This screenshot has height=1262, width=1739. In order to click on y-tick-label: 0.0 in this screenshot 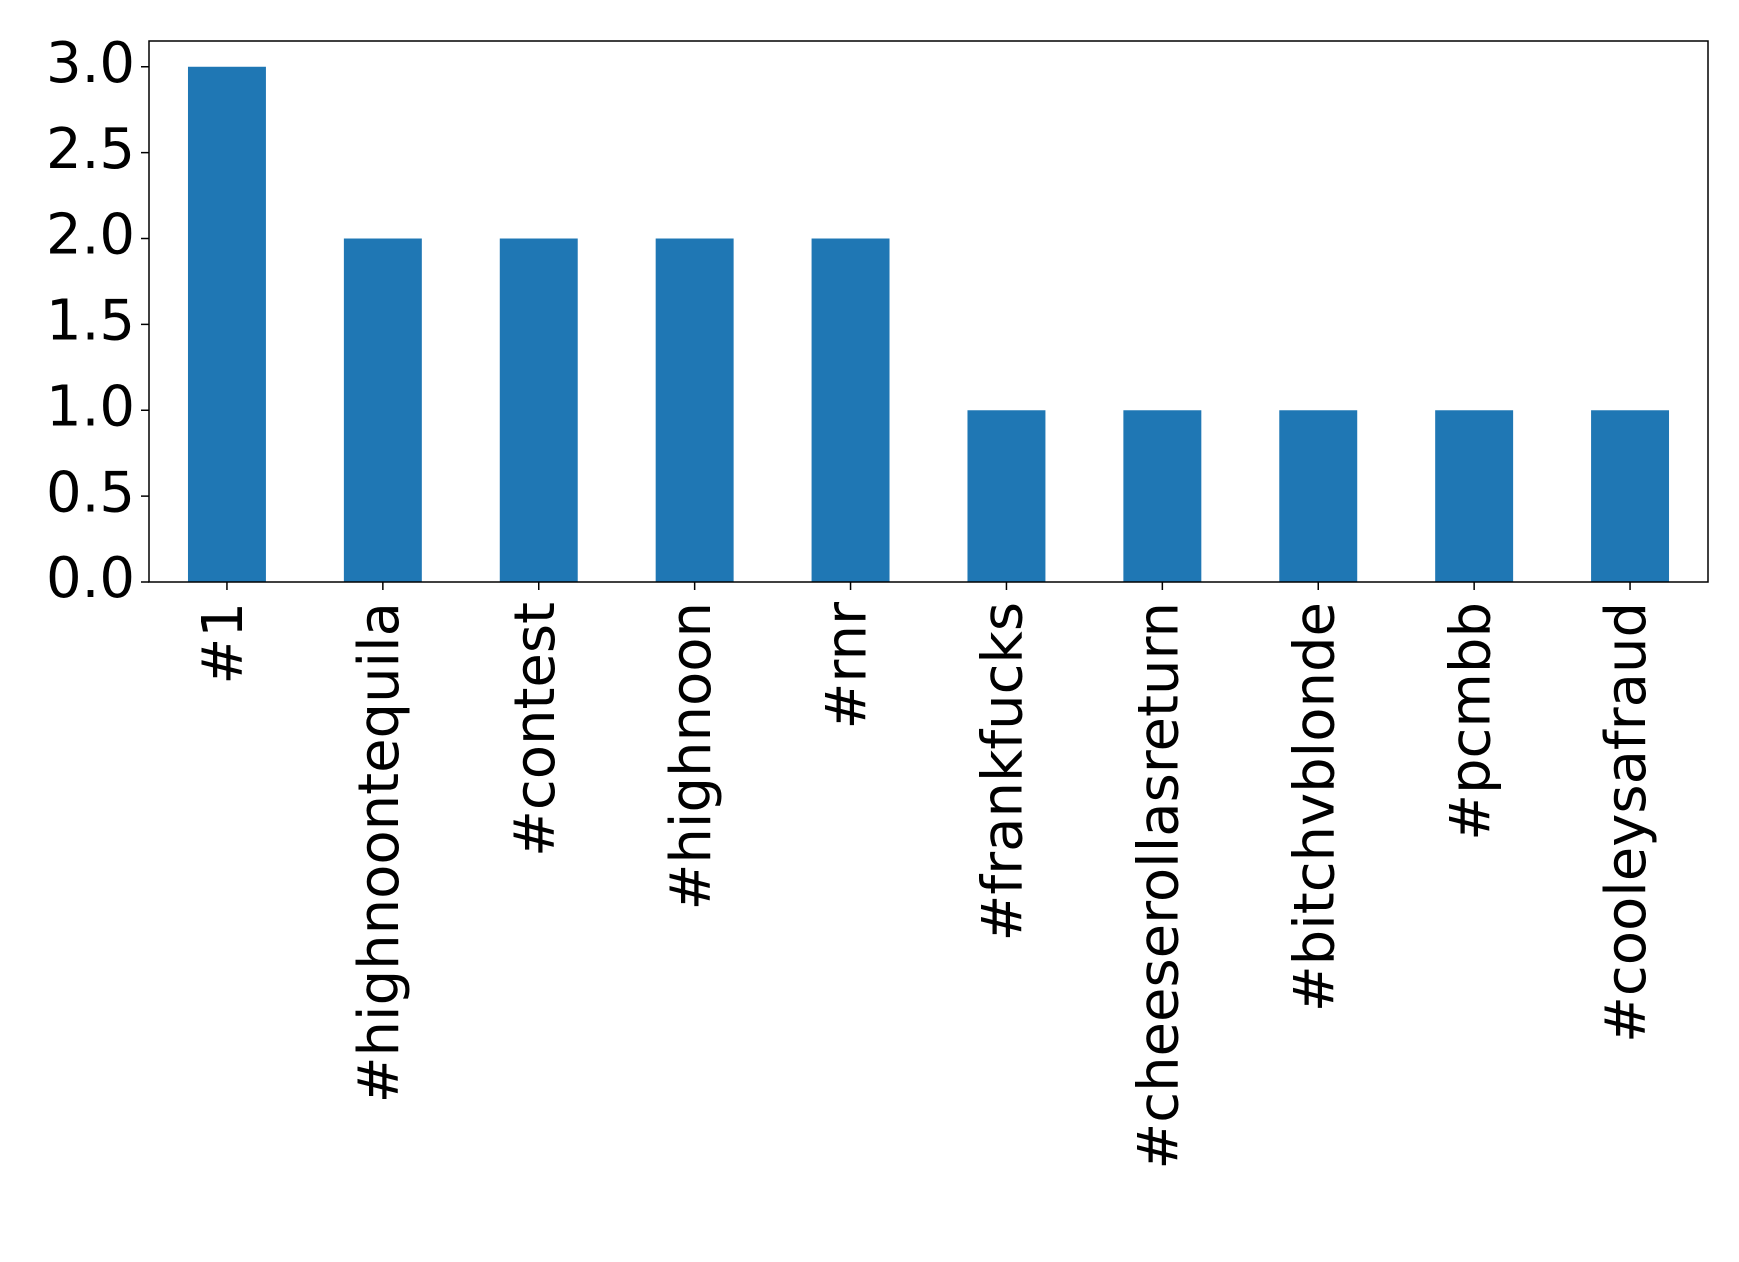, I will do `click(90, 578)`.